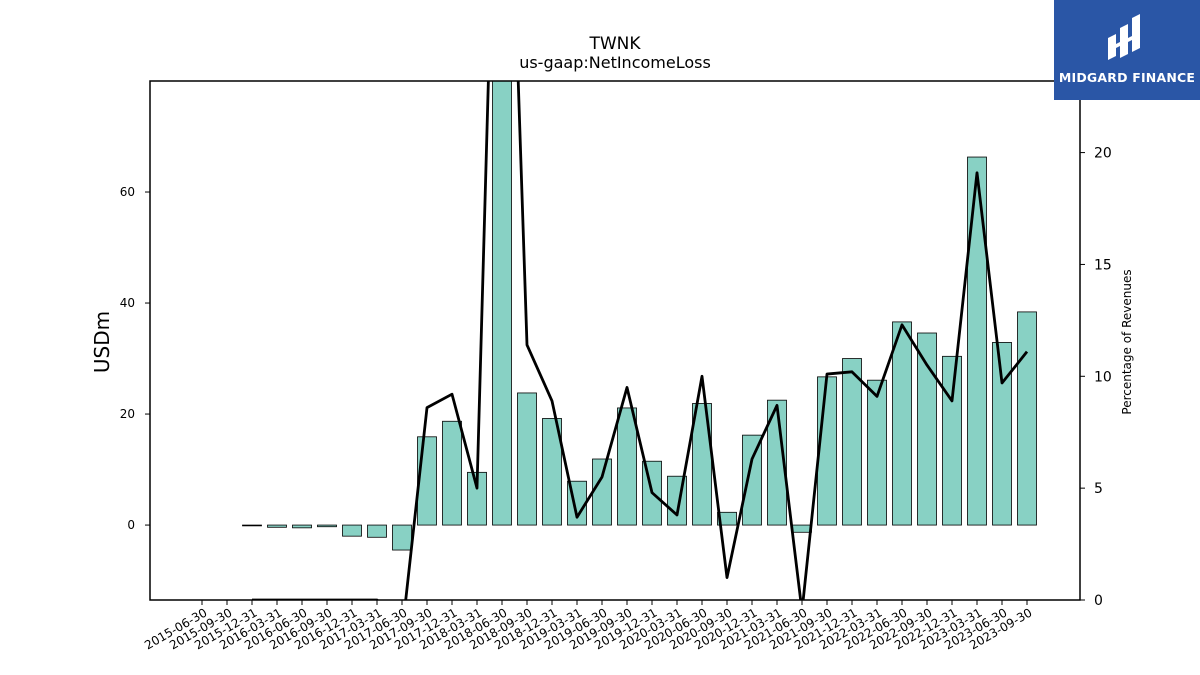 This screenshot has width=1200, height=675. Describe the element at coordinates (1127, 77) in the screenshot. I see `logo-text: MIDGARD FINANCE` at that location.